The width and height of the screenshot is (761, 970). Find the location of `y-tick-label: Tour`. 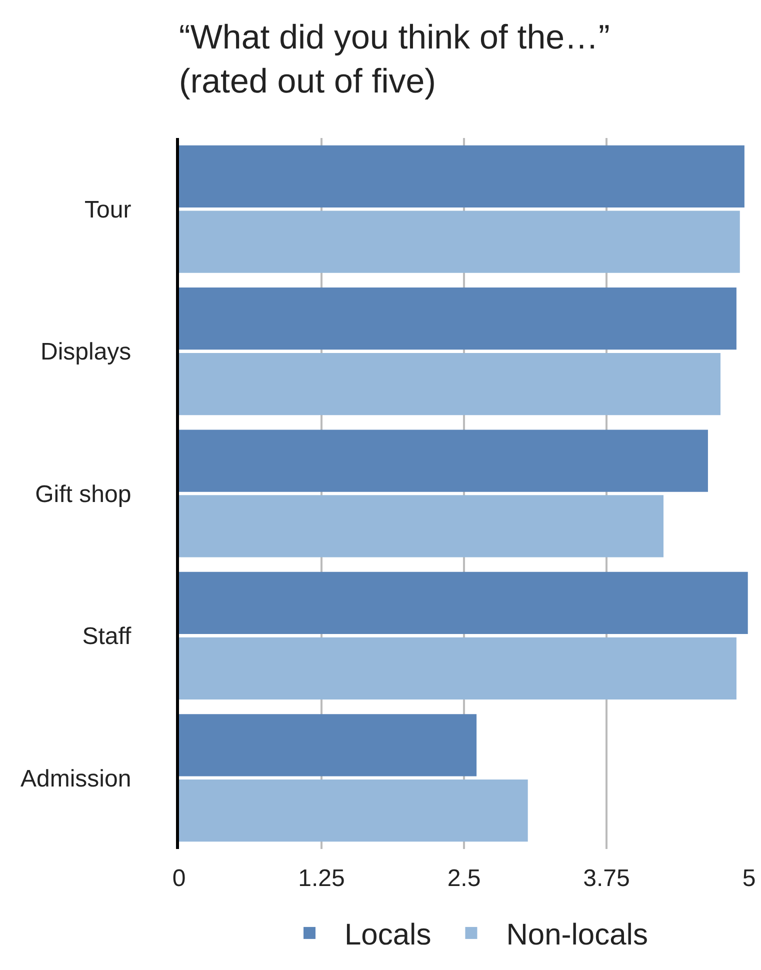

y-tick-label: Tour is located at coordinates (108, 210).